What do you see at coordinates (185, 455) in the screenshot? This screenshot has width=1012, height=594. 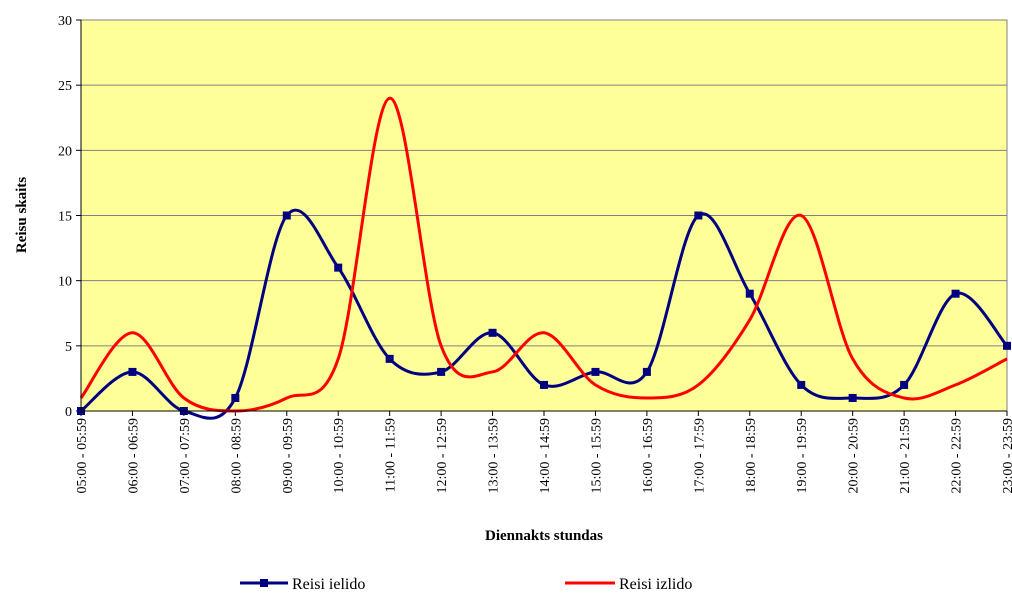 I see `x-tick-label: 07:00 - 07:59` at bounding box center [185, 455].